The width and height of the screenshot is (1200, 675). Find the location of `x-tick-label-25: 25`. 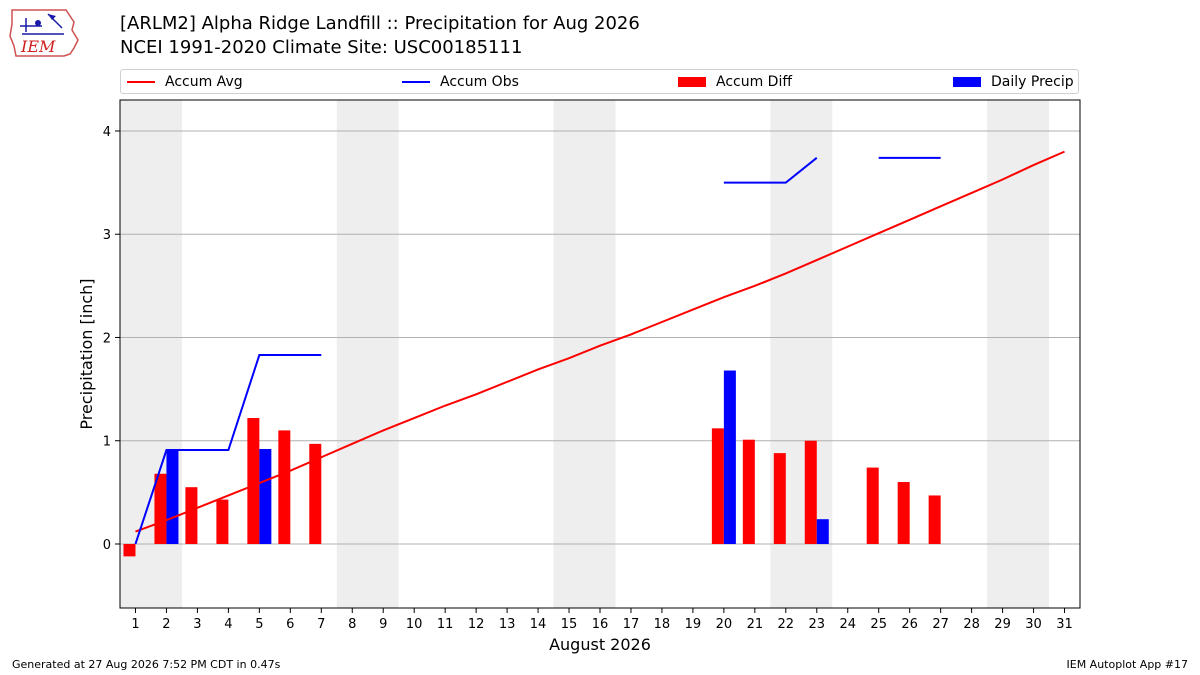

x-tick-label-25: 25 is located at coordinates (878, 624).